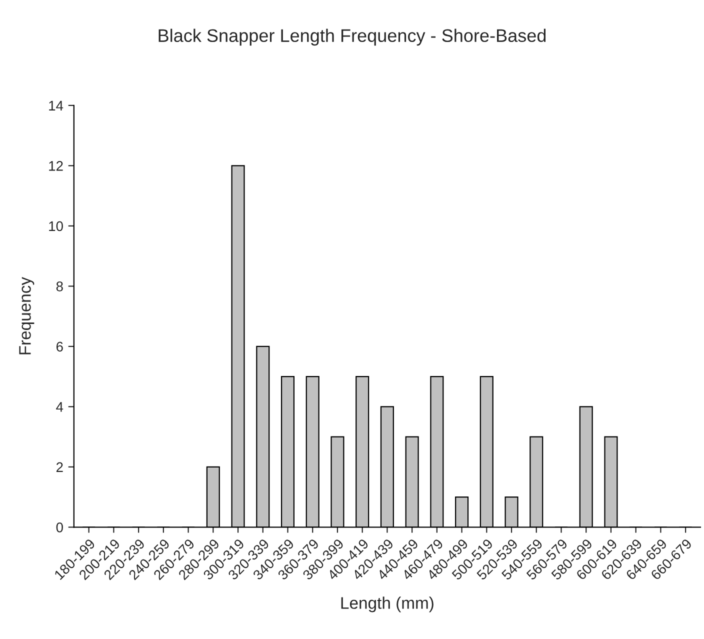 This screenshot has height=639, width=704. I want to click on y-tick-label: 4, so click(60, 407).